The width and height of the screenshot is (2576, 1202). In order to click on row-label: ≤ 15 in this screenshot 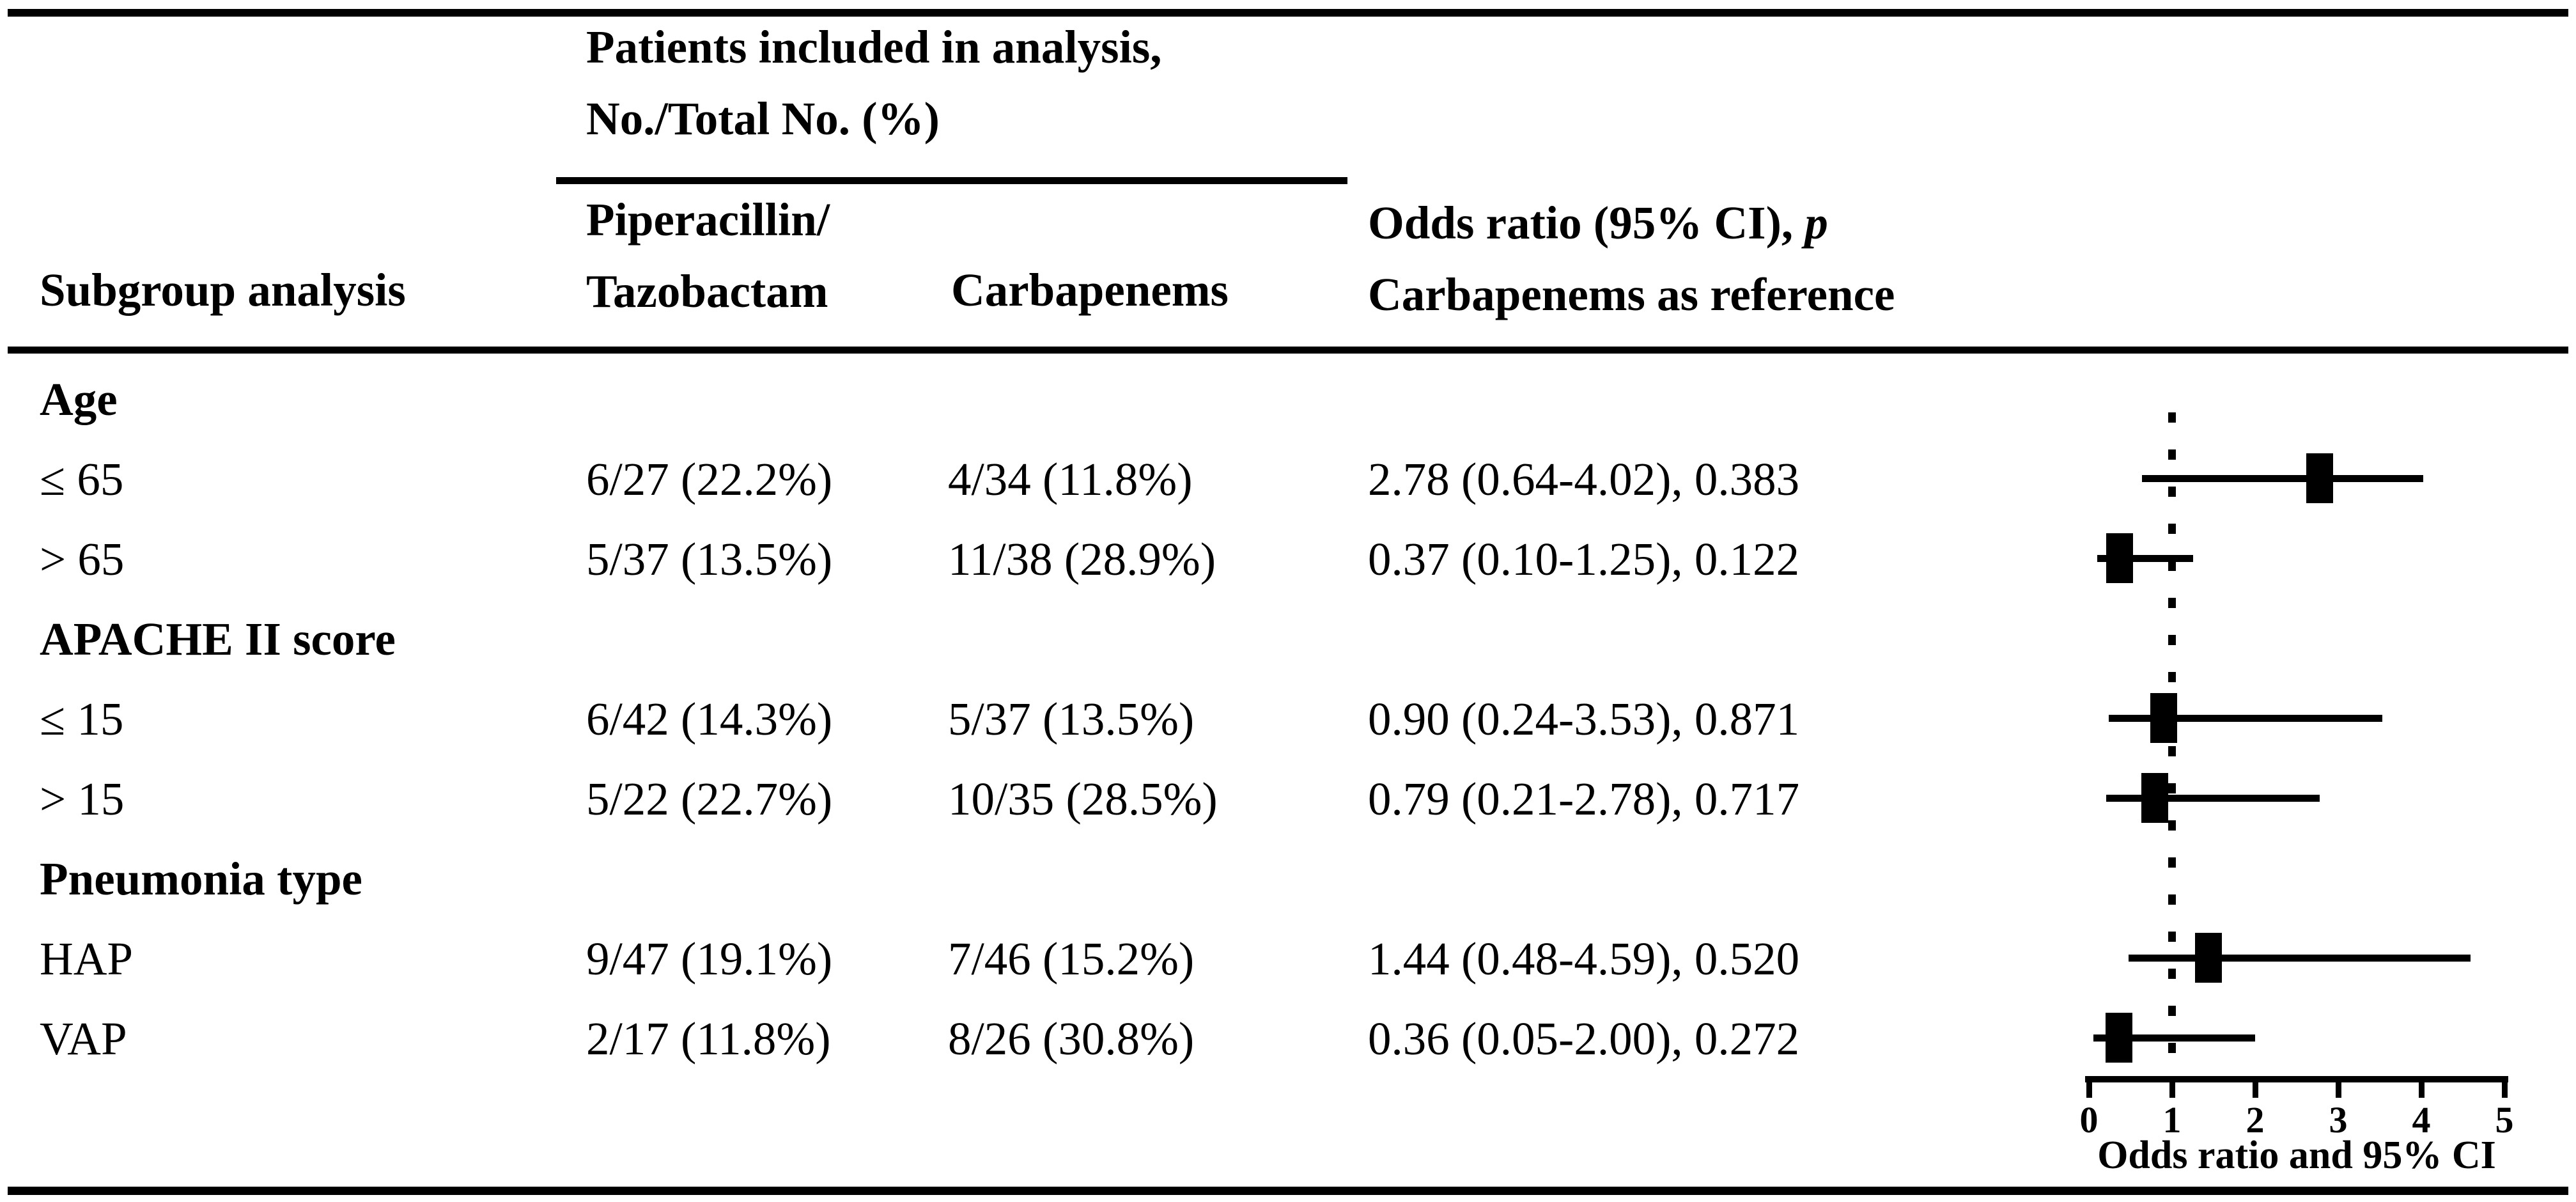, I will do `click(82, 719)`.